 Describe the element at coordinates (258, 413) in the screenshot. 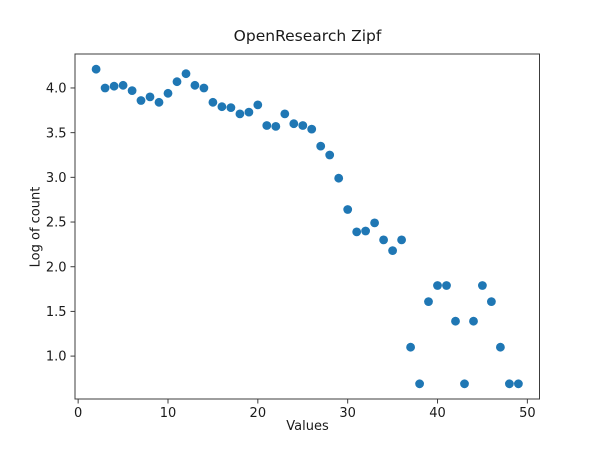

I see `x-tick-label: 20` at that location.